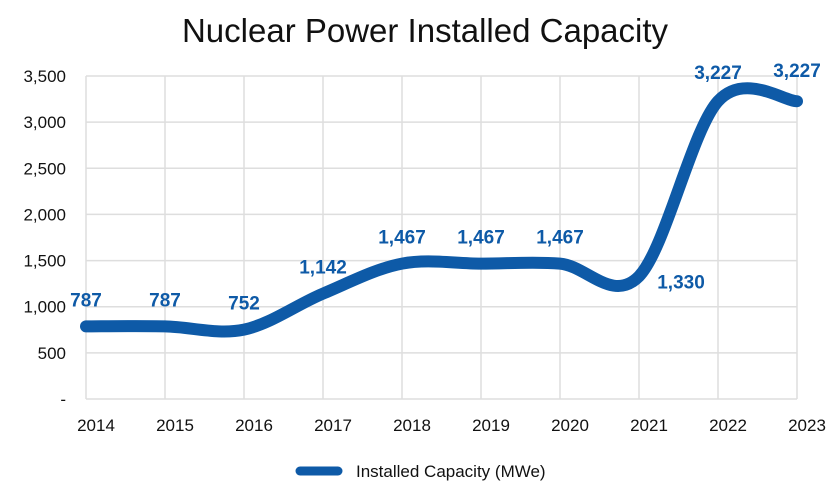 This screenshot has width=840, height=500. I want to click on x-tick-label: 2016, so click(254, 425).